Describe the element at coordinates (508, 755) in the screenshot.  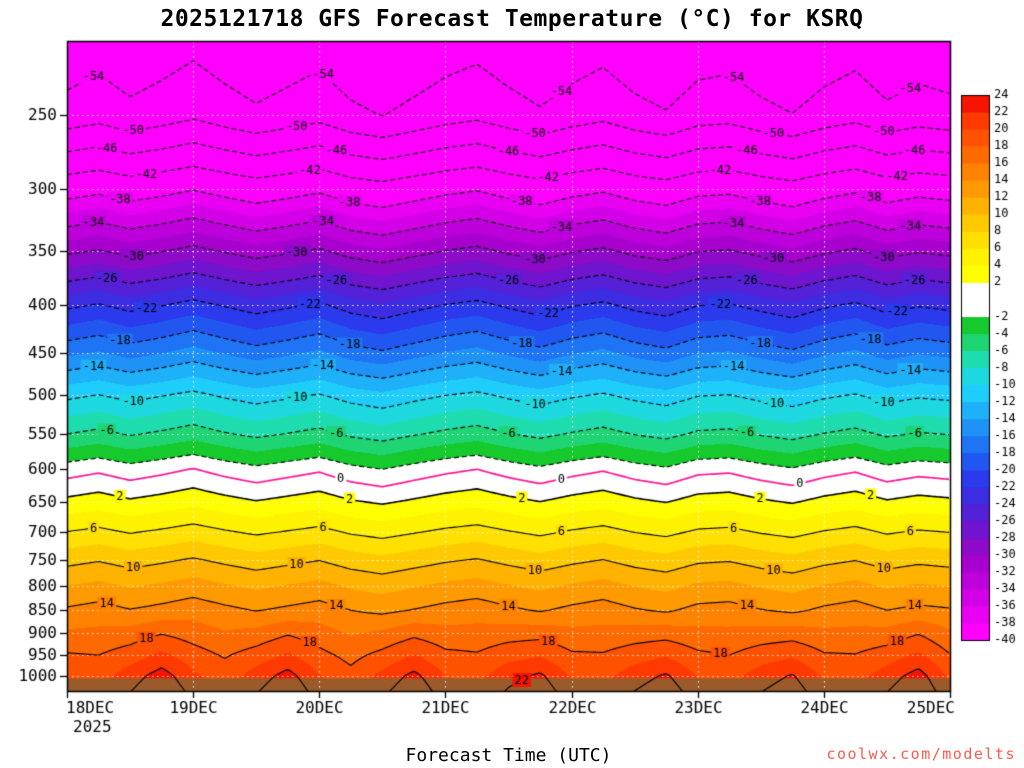
I see `x-axis-label: Forecast Time (UTC)` at that location.